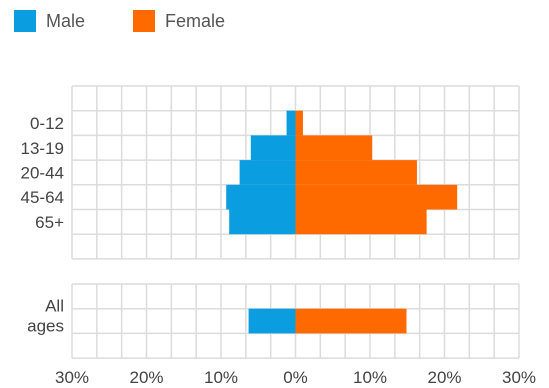 Image resolution: width=549 pixels, height=388 pixels. What do you see at coordinates (295, 377) in the screenshot?
I see `x-tick-label: 0%` at bounding box center [295, 377].